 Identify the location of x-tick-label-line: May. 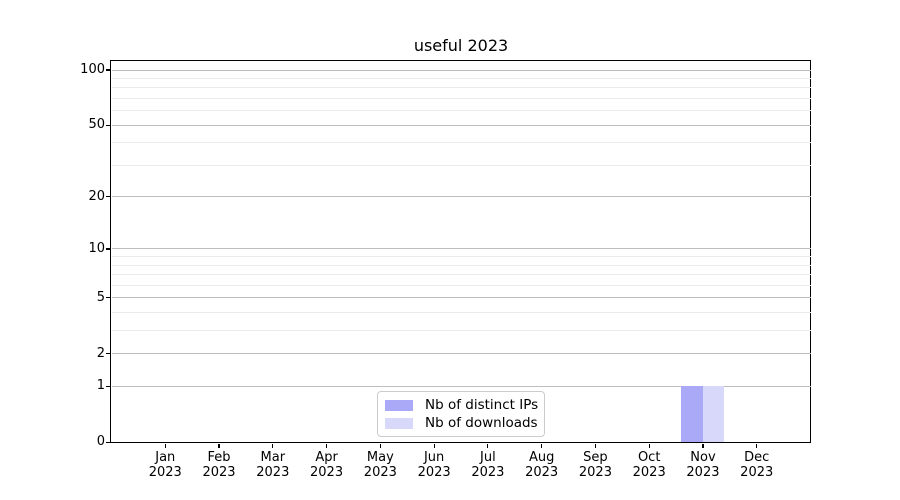
(380, 458).